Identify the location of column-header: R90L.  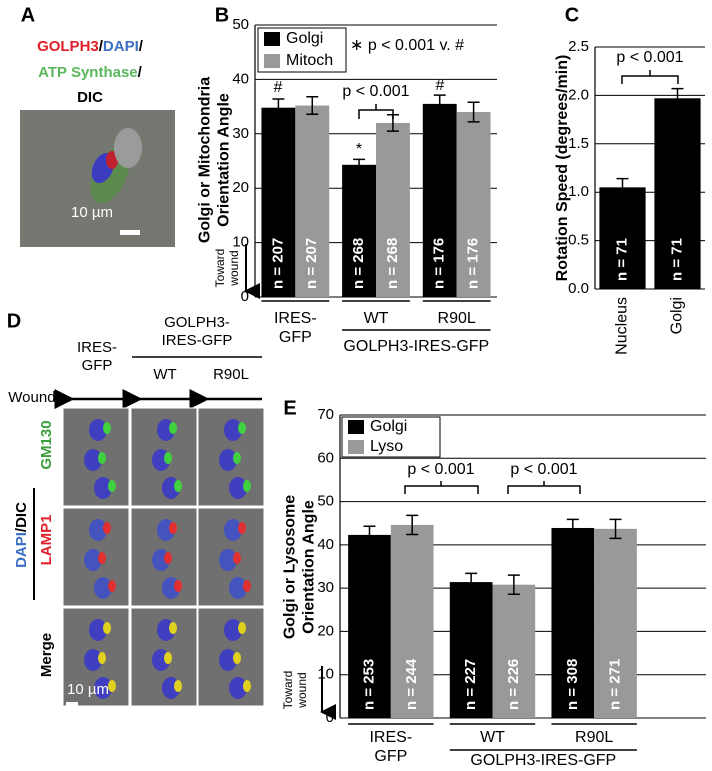
(231, 374).